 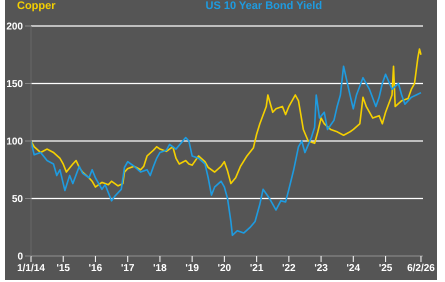 I want to click on y-tick-label: 150, so click(x=15, y=84).